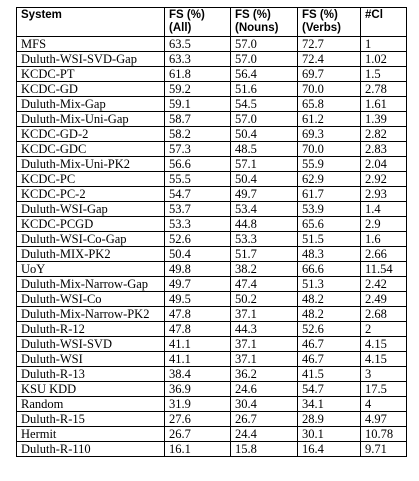 The image size is (419, 481). Describe the element at coordinates (211, 224) in the screenshot. I see `table-row: KCDC-PCGD 53.3 44.8 65.6 2.9` at that location.